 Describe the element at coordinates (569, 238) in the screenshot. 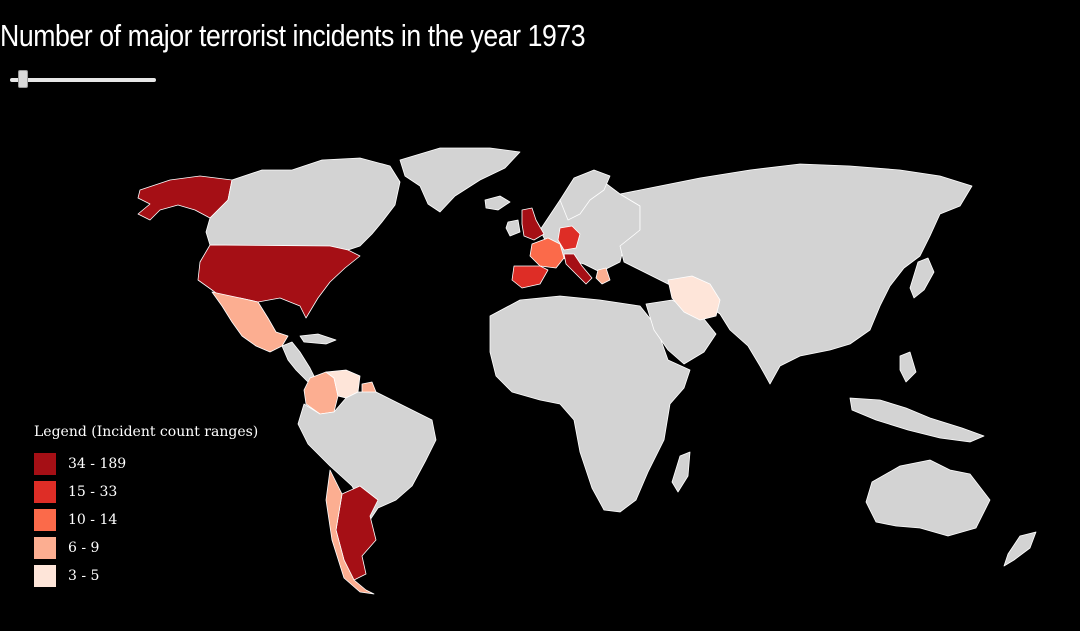

I see `country-west-germany` at that location.